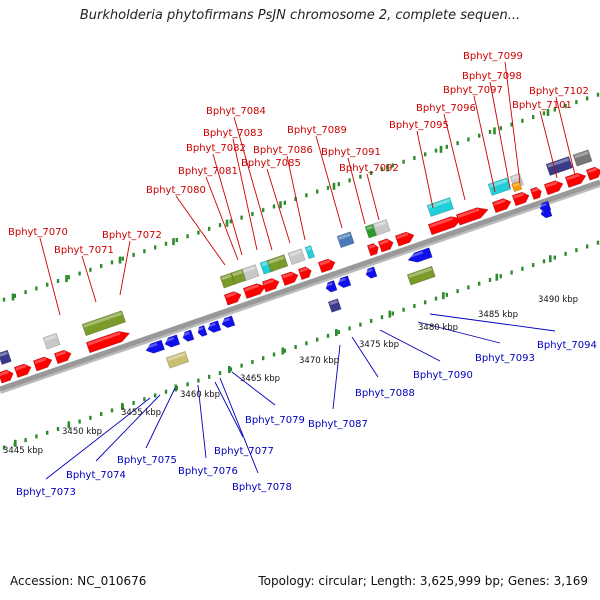 The height and width of the screenshot is (600, 600). What do you see at coordinates (208, 471) in the screenshot?
I see `reverse-gene-label: Bphyt_7076` at bounding box center [208, 471].